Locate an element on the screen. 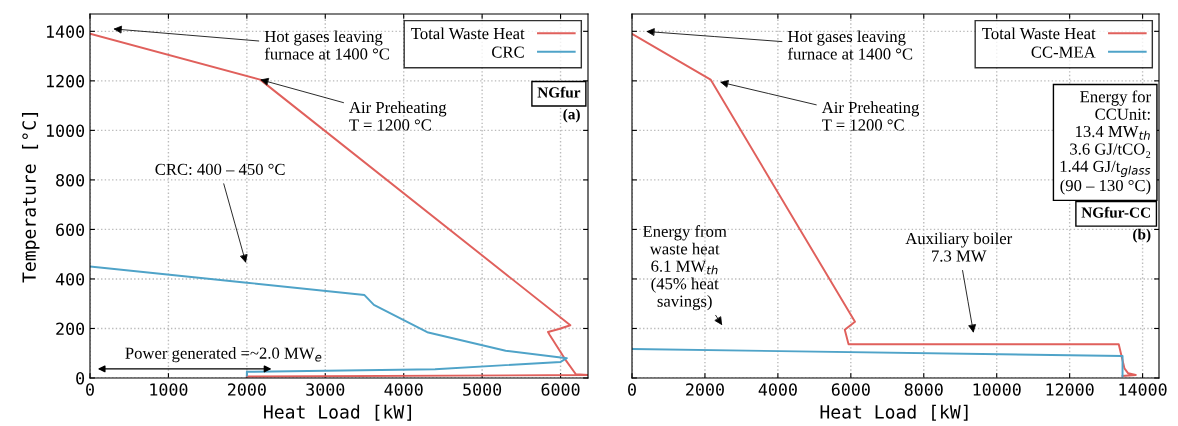 The width and height of the screenshot is (1178, 426). y-tick-label: 1000 is located at coordinates (66, 130).